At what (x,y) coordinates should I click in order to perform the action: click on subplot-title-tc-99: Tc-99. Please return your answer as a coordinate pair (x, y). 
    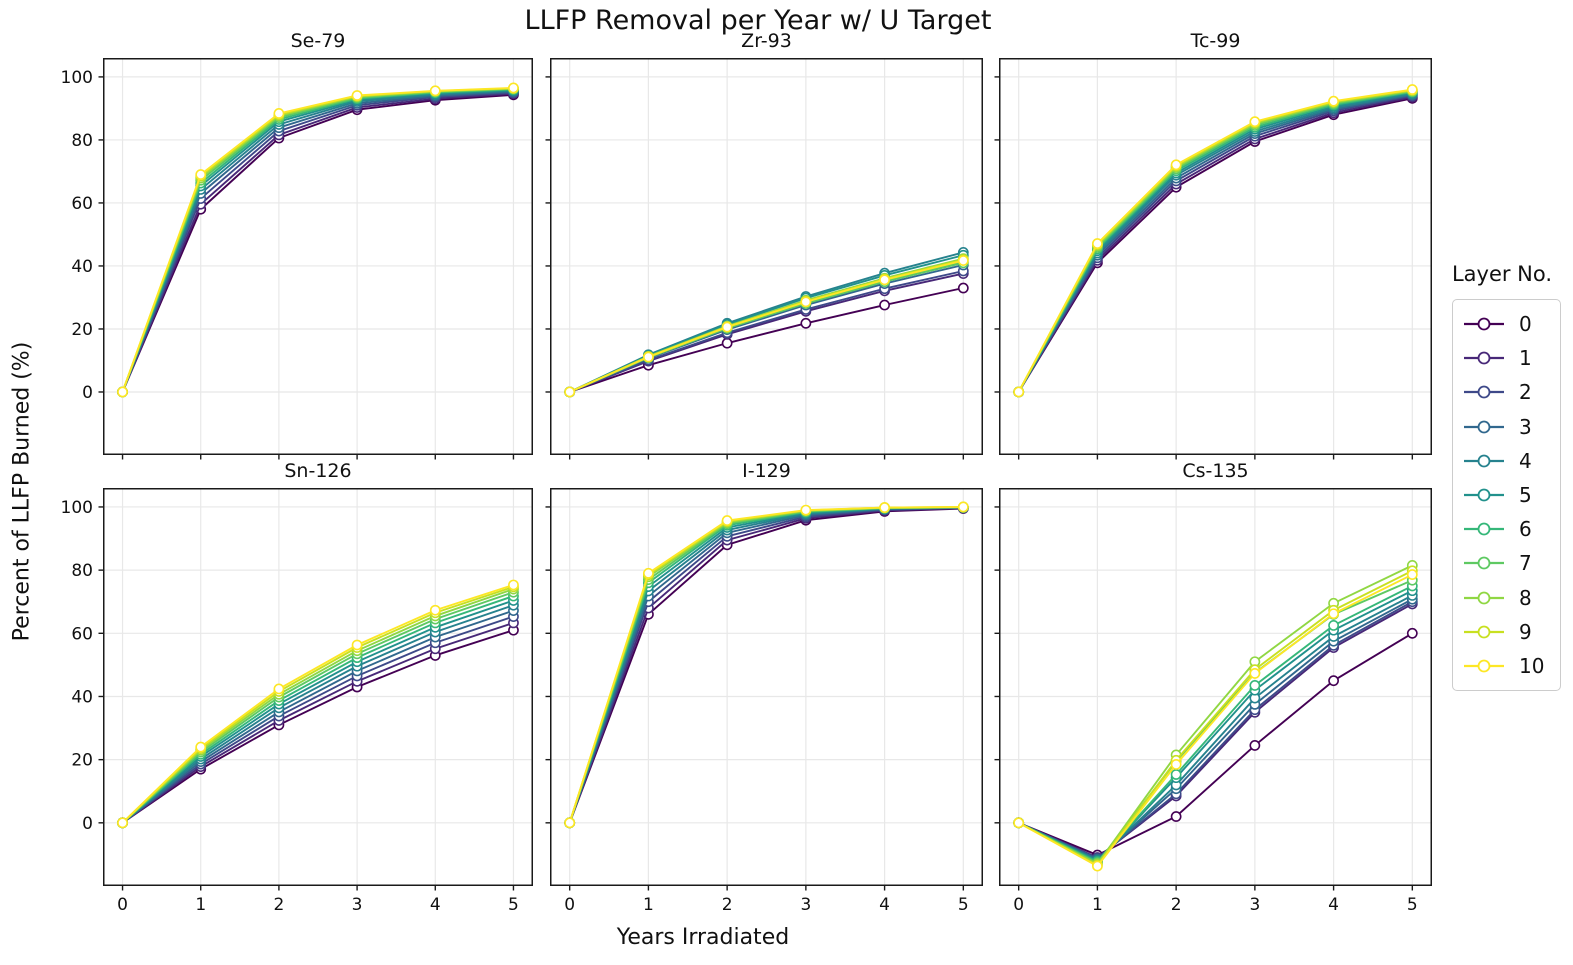
    Looking at the image, I should click on (1215, 41).